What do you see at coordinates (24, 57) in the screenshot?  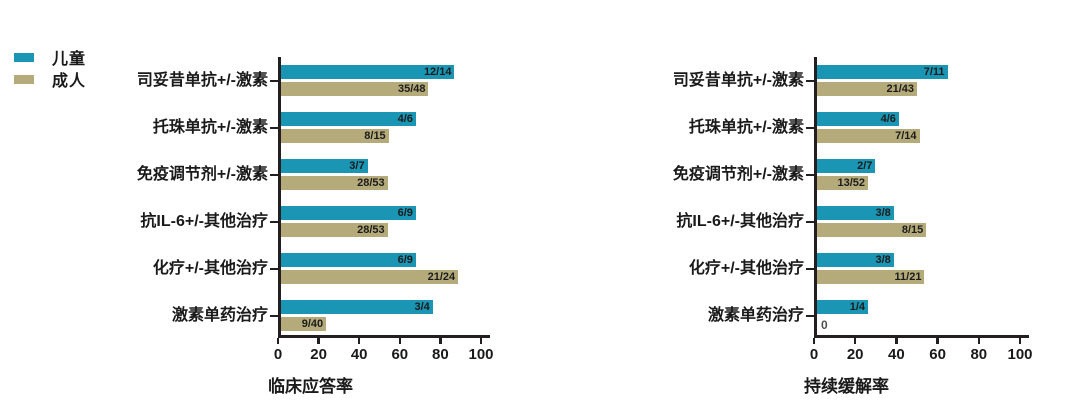 I see `children-color-swatch` at bounding box center [24, 57].